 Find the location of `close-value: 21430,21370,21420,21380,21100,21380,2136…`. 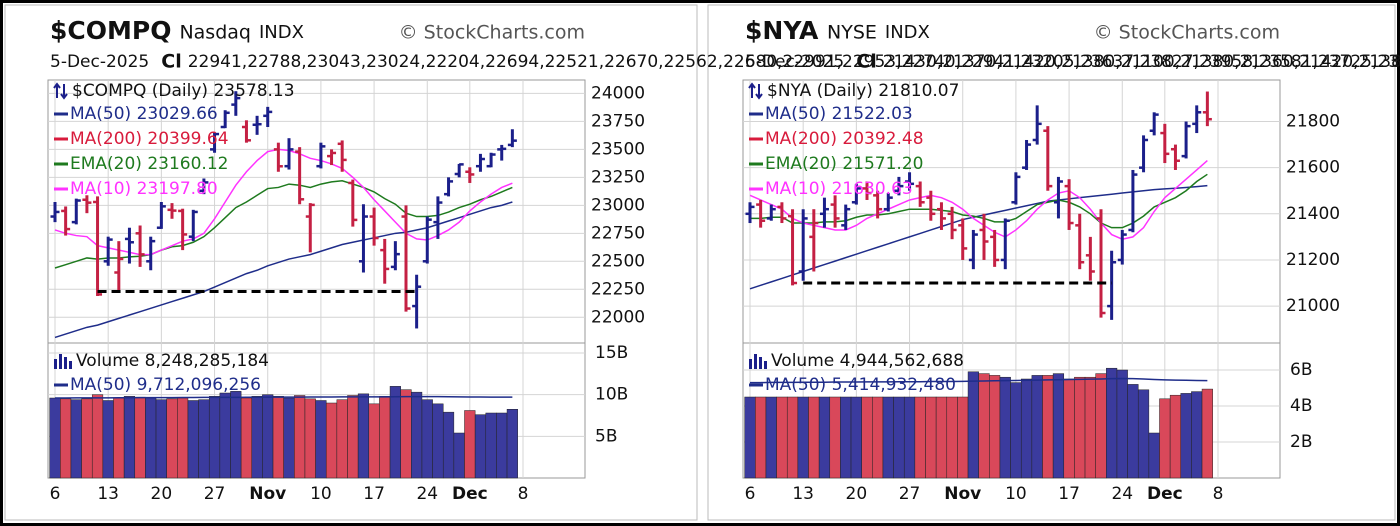

close-value: 21430,21370,21420,21380,21100,21380,2136… is located at coordinates (1141, 62).